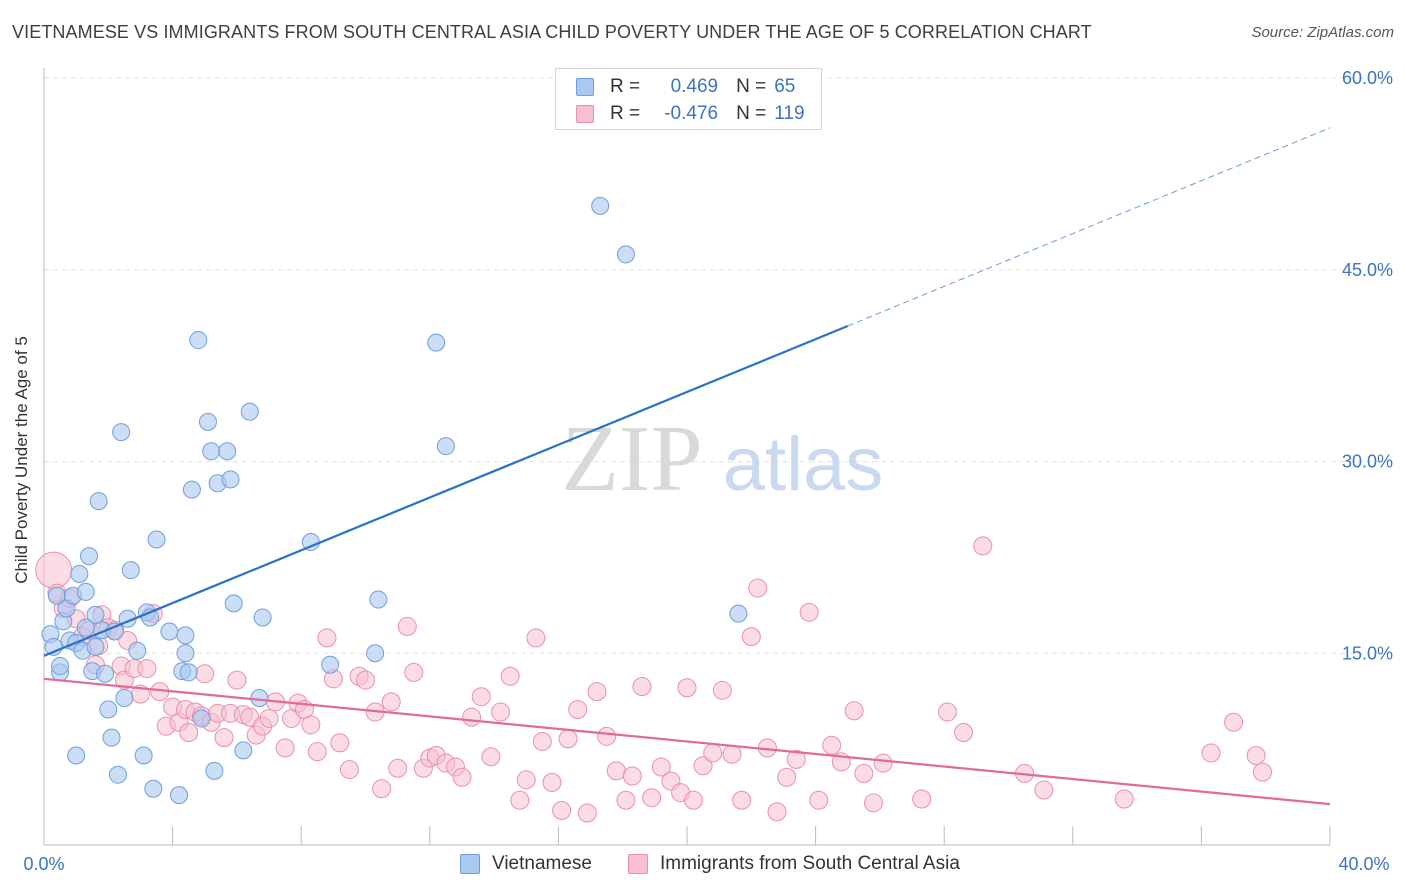 The height and width of the screenshot is (892, 1406). I want to click on y-tick-label: 30.0%, so click(1367, 462).